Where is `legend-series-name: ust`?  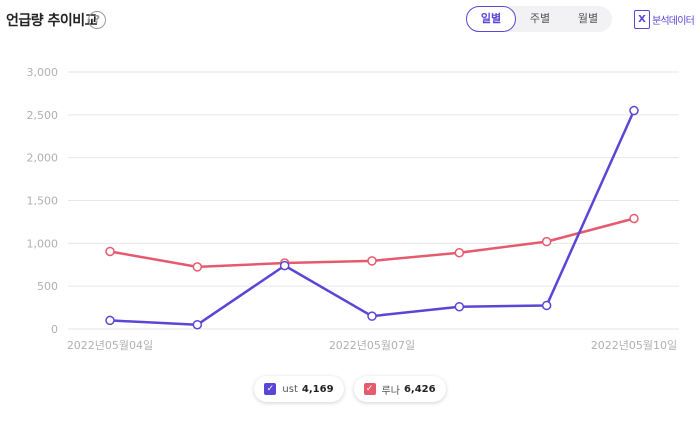
legend-series-name: ust is located at coordinates (290, 389).